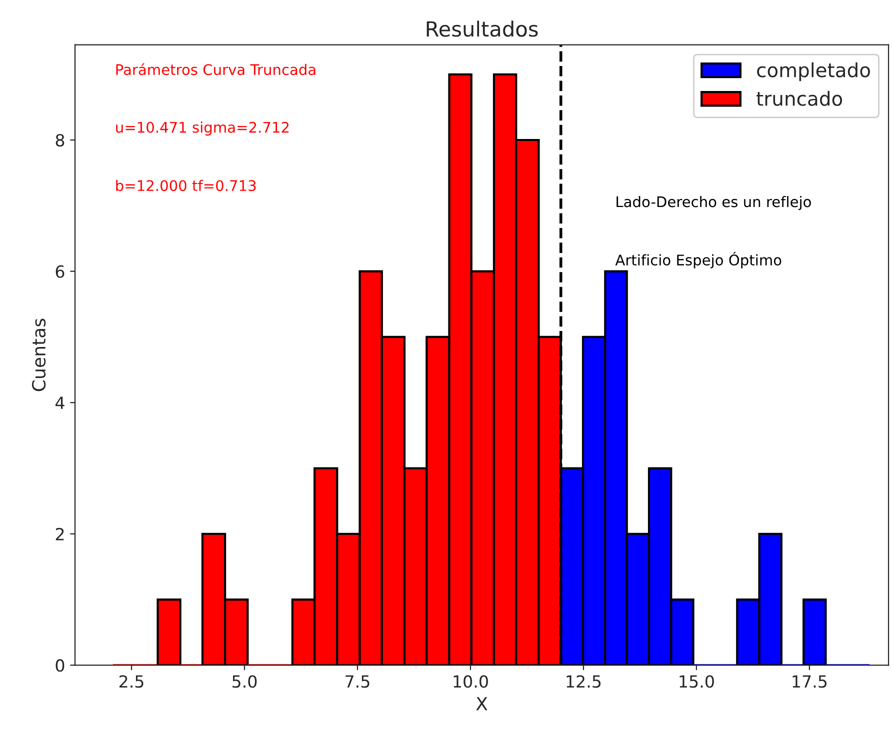  What do you see at coordinates (482, 703) in the screenshot?
I see `x-axis-title: X` at bounding box center [482, 703].